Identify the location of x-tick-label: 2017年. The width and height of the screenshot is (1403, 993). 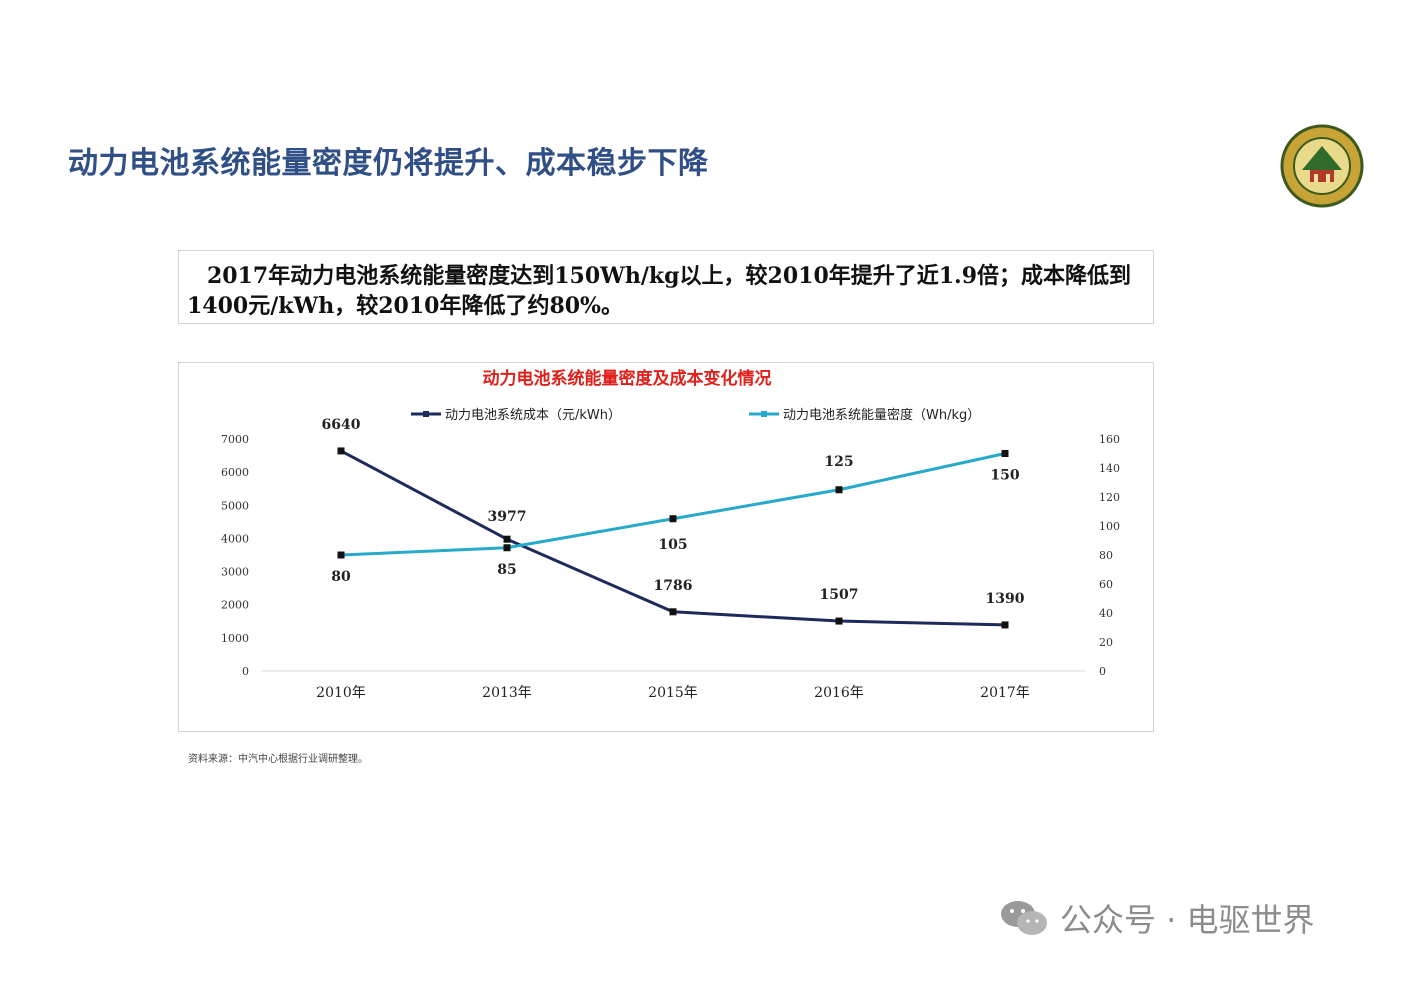
(1005, 693).